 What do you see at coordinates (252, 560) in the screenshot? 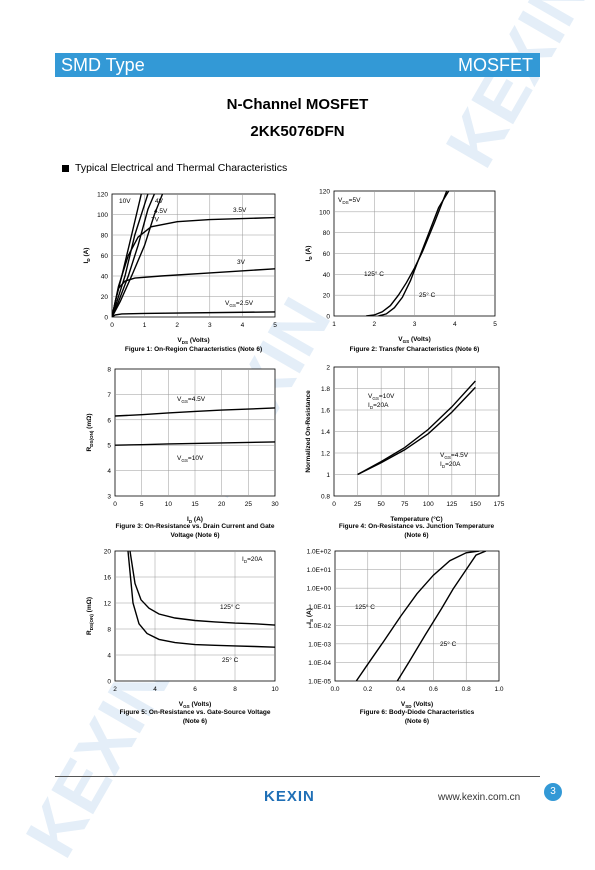
I see `annotation-id: ID=20A` at bounding box center [252, 560].